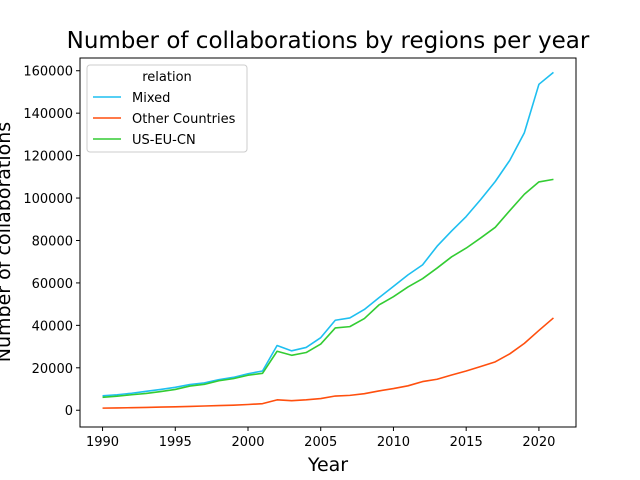  I want to click on legend-label-2: US-EU-CN, so click(164, 140).